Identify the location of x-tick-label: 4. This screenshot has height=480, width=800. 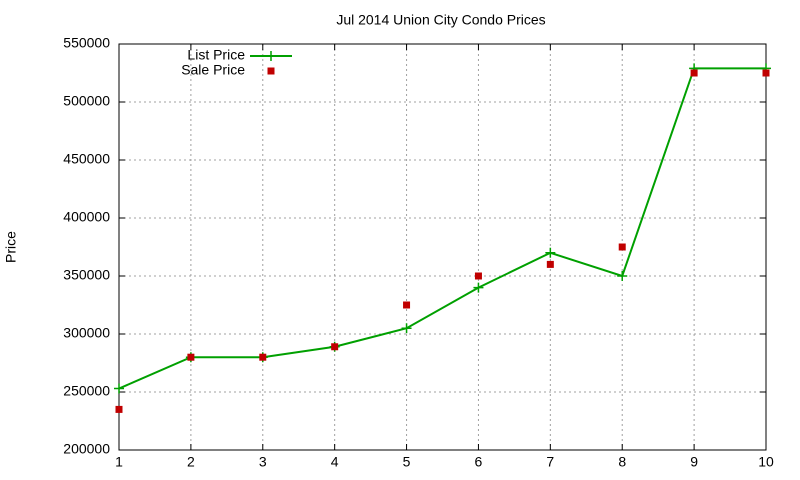
(335, 462).